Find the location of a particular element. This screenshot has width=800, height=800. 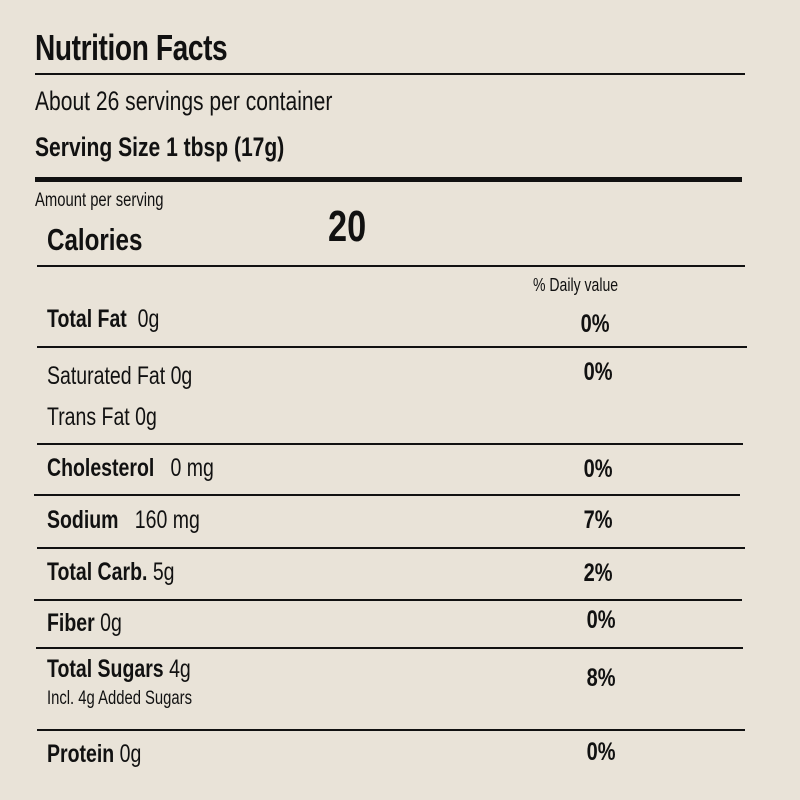

daily-value-header: % Daily value is located at coordinates (576, 285).